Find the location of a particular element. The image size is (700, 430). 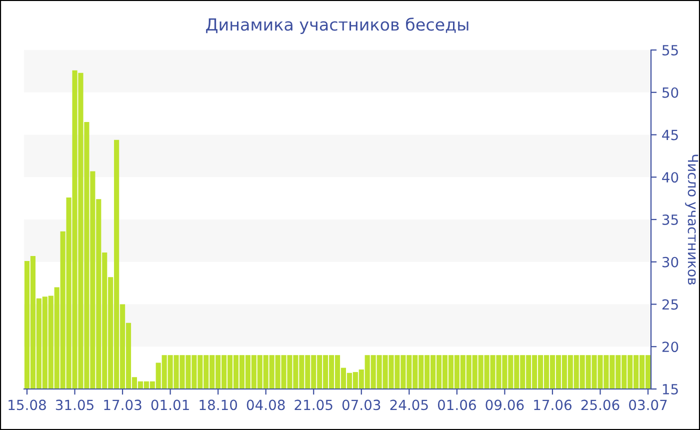

x-tick-label: 04.08 is located at coordinates (265, 405).